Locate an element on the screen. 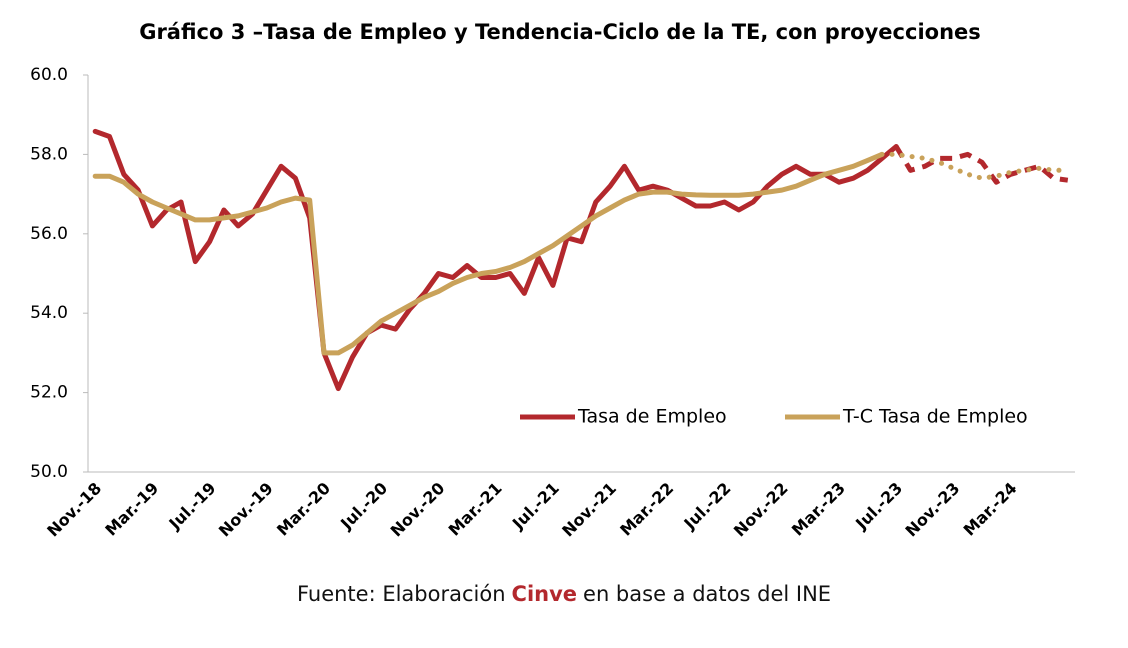  x-tick-label: Jul.-20 is located at coordinates (363, 506).